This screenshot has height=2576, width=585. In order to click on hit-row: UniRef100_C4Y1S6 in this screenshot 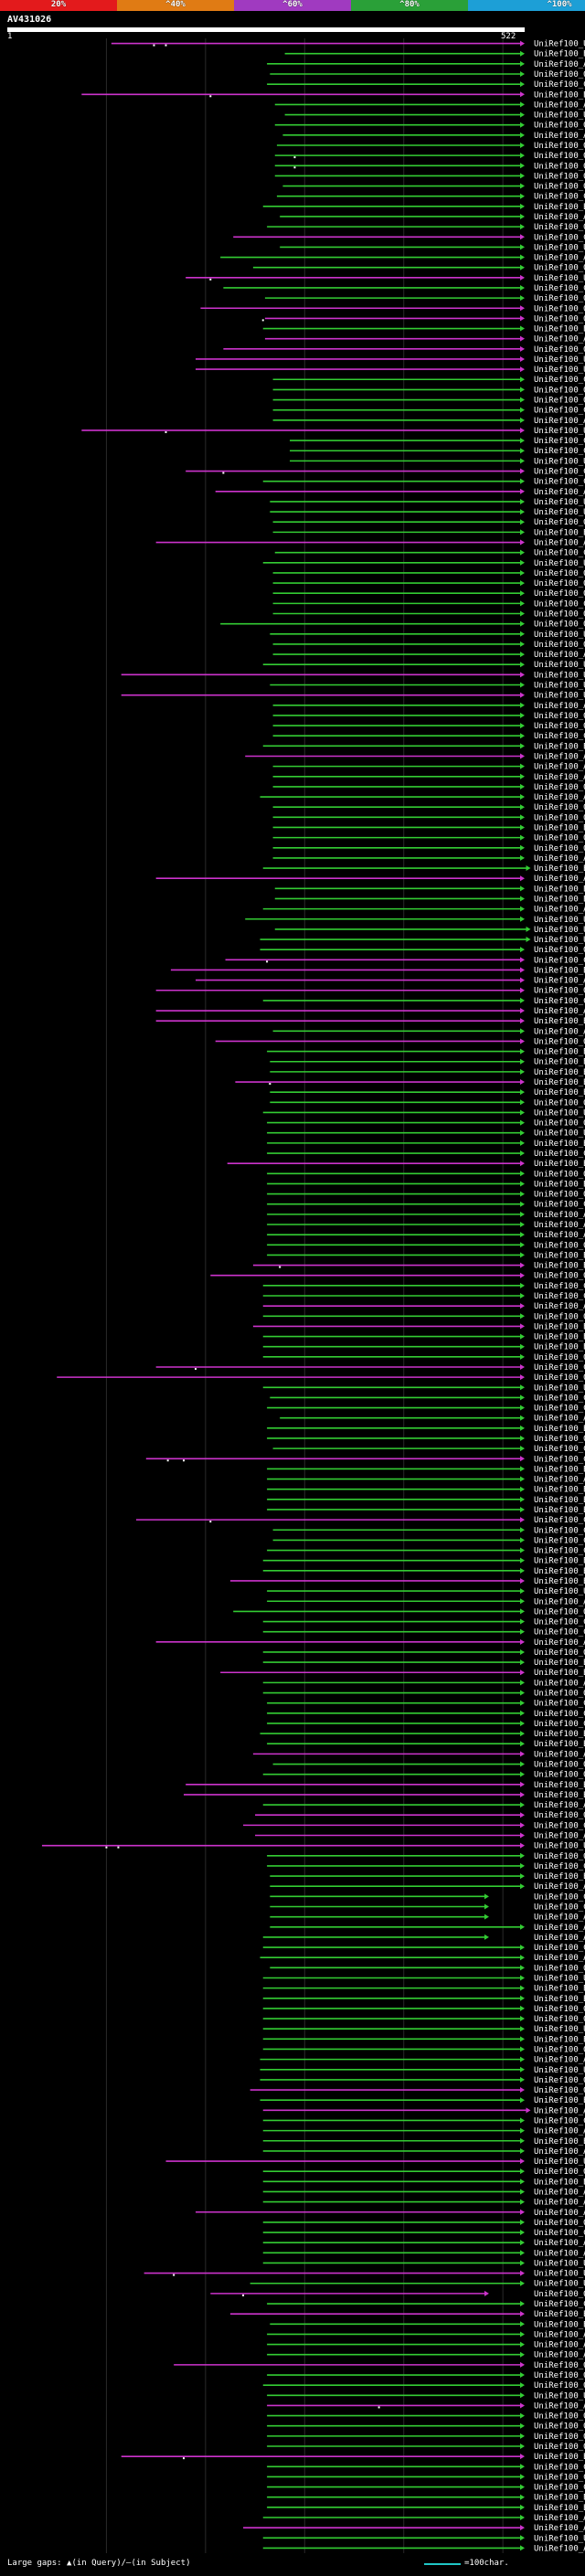, I will do `click(429, 736)`.